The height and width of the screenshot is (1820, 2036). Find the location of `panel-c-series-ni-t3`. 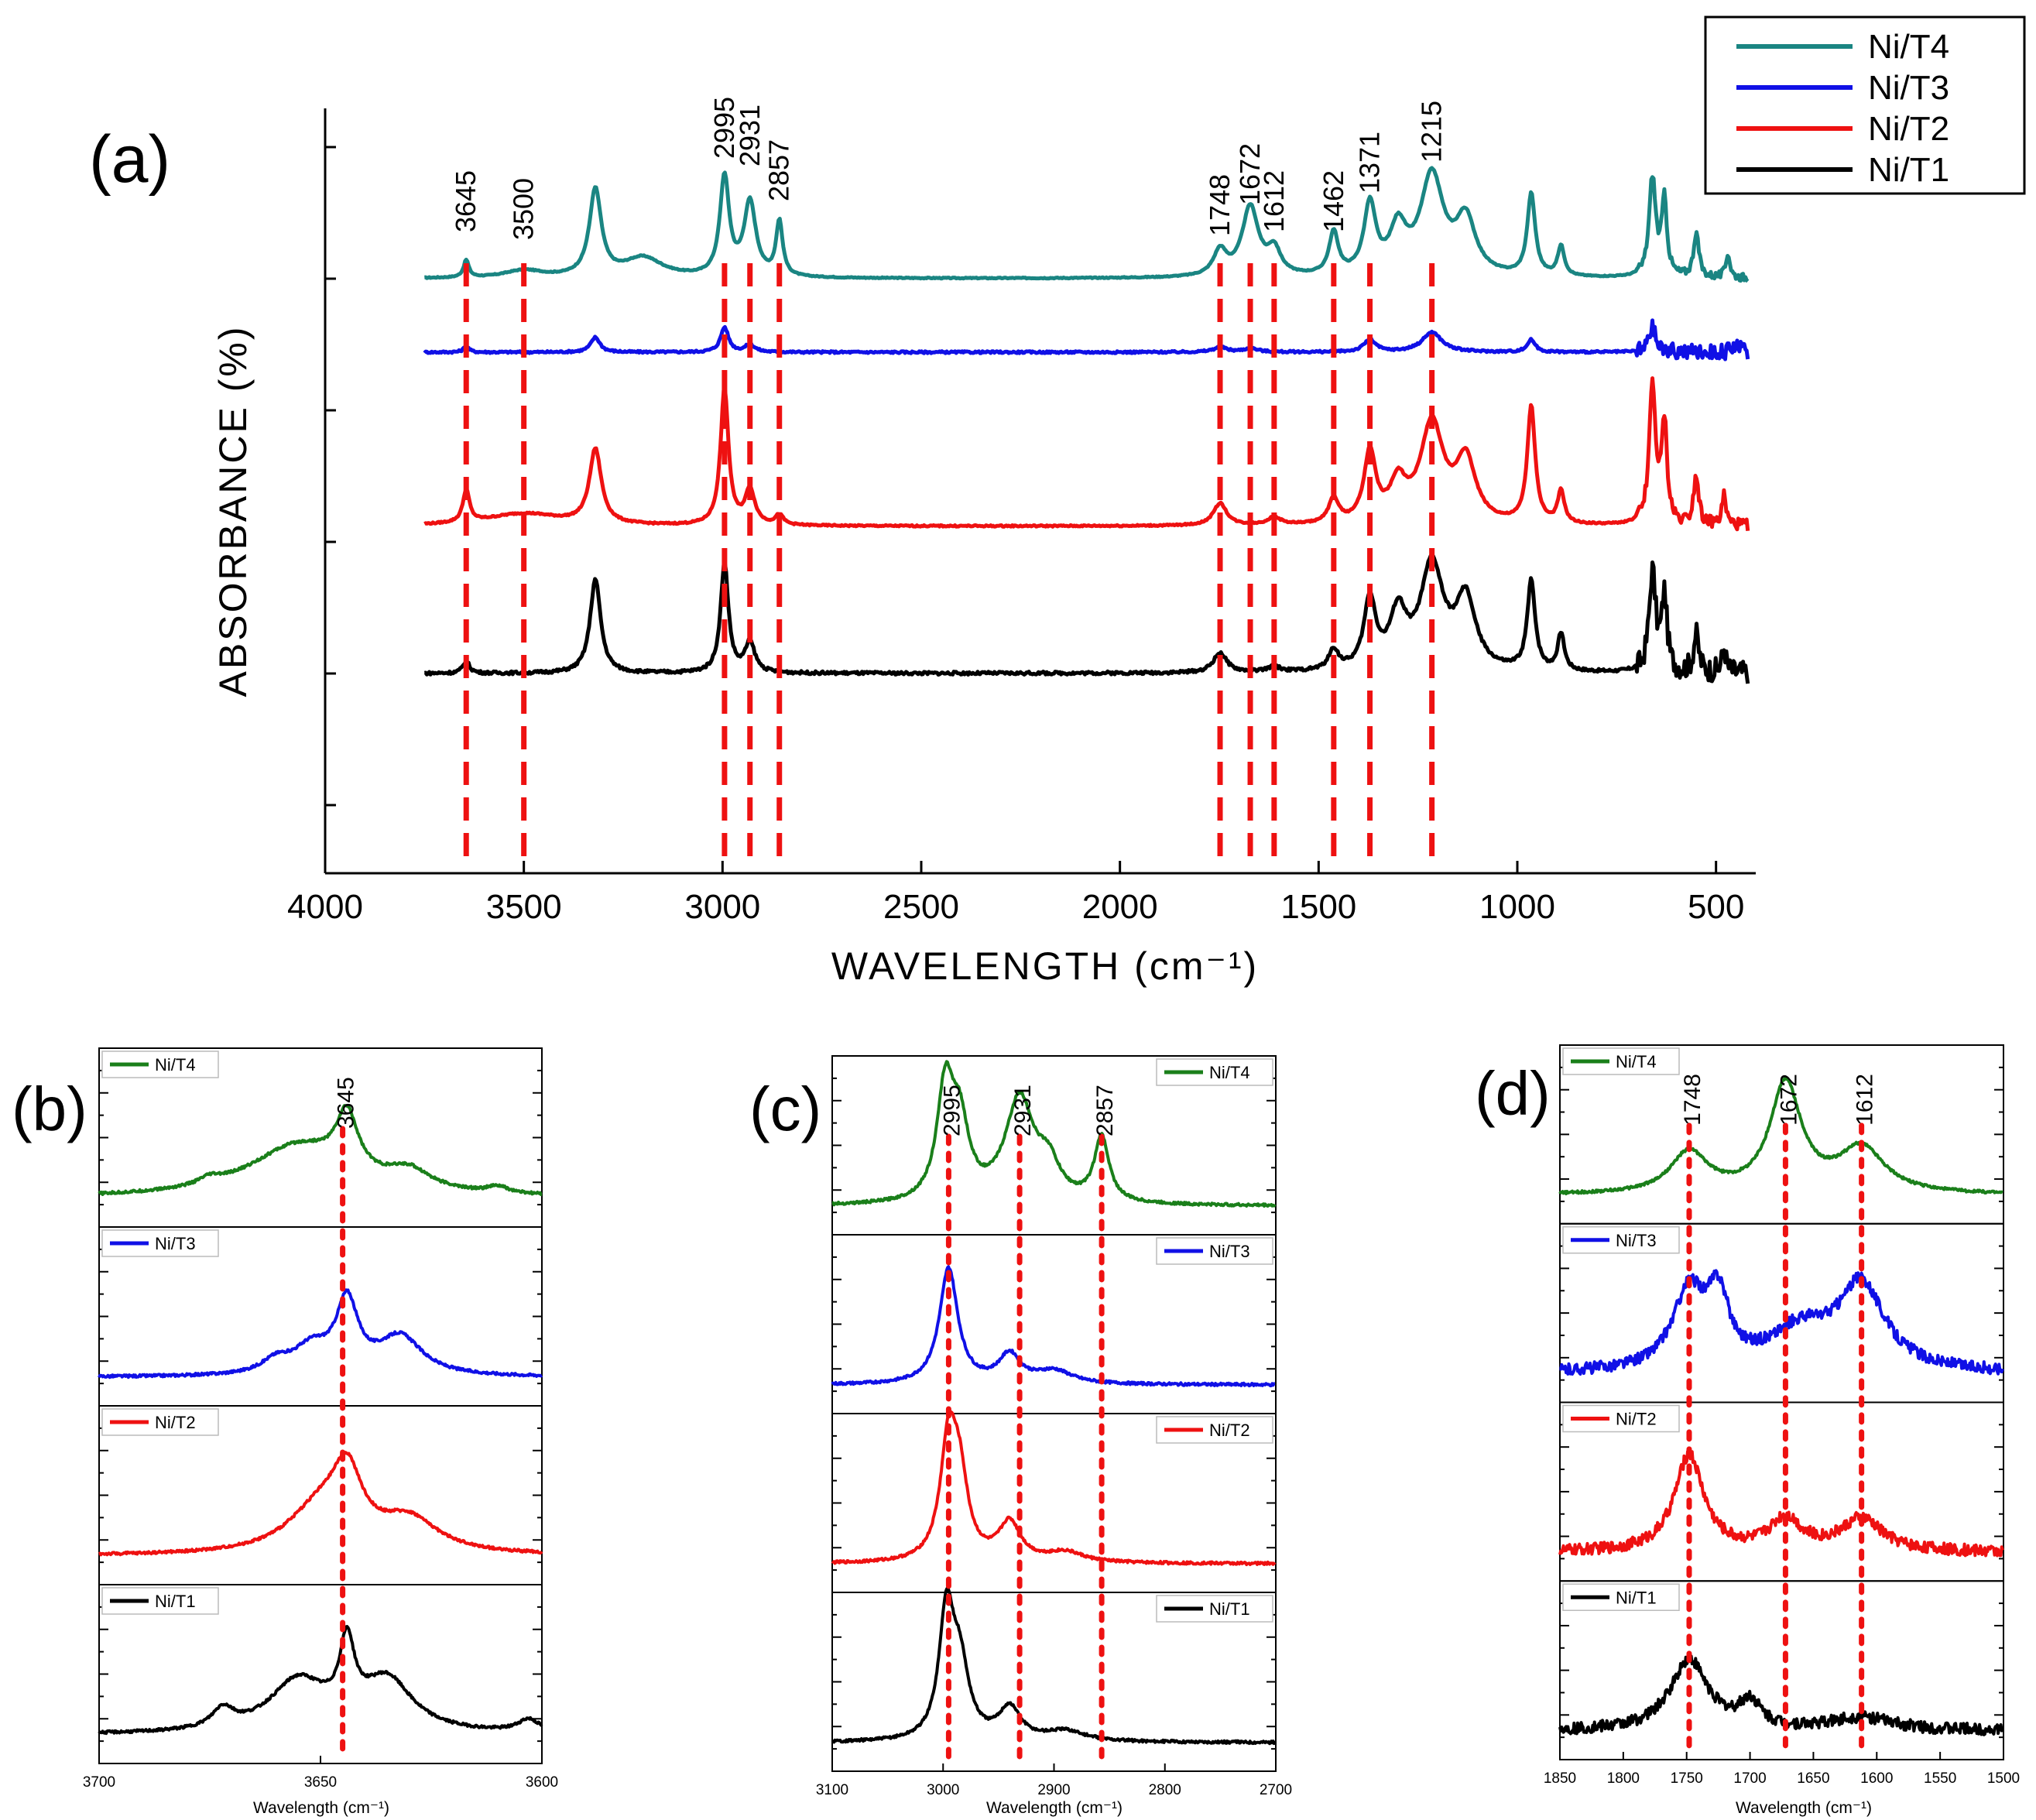

panel-c-series-ni-t3 is located at coordinates (1054, 1327).